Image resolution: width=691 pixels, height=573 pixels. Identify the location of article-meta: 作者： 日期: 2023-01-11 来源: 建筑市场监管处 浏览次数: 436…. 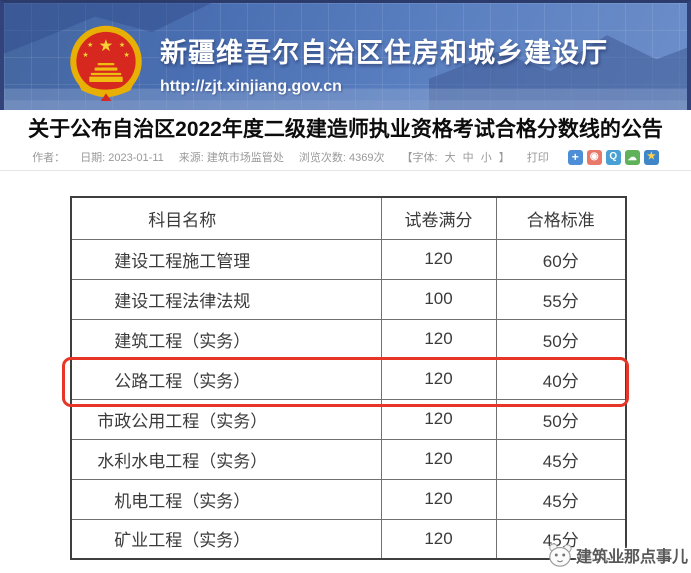
(345, 157).